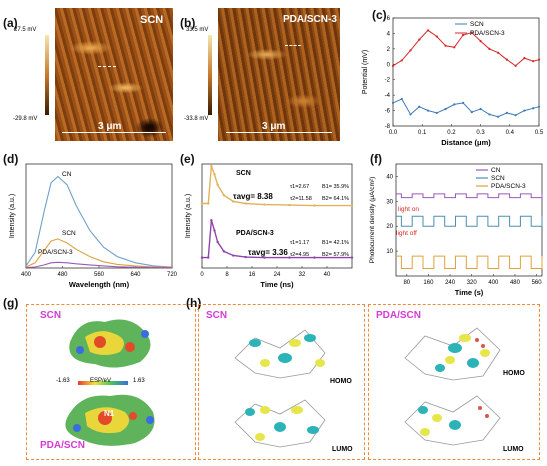 The width and height of the screenshot is (547, 466). Describe the element at coordinates (406, 233) in the screenshot. I see `panel-f-light-off: light off` at that location.